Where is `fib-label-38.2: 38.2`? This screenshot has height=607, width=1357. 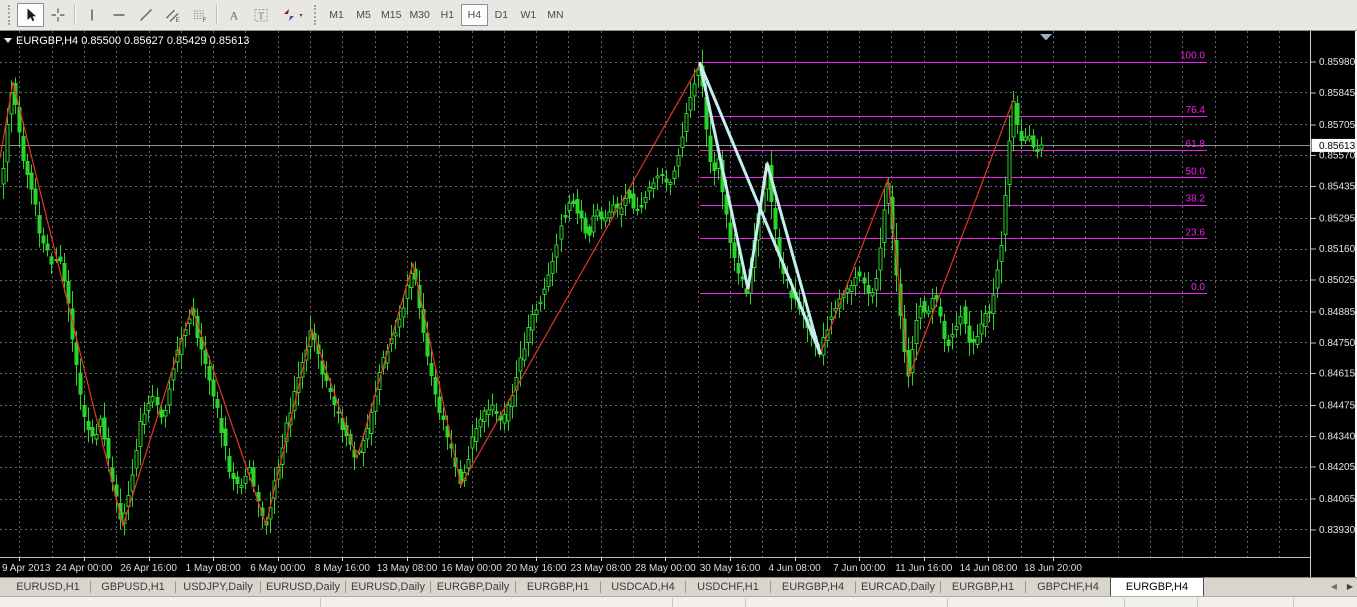
fib-label-38.2: 38.2 is located at coordinates (1196, 199).